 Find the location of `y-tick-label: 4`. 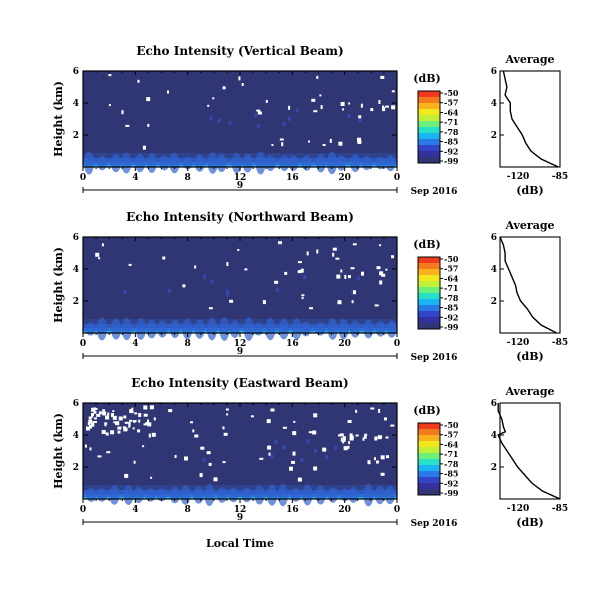

y-tick-label: 4 is located at coordinates (76, 270).